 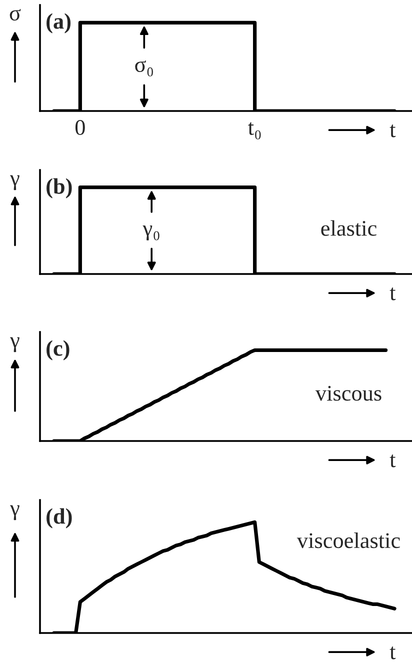 I want to click on chart-title: (b), so click(x=59, y=188).